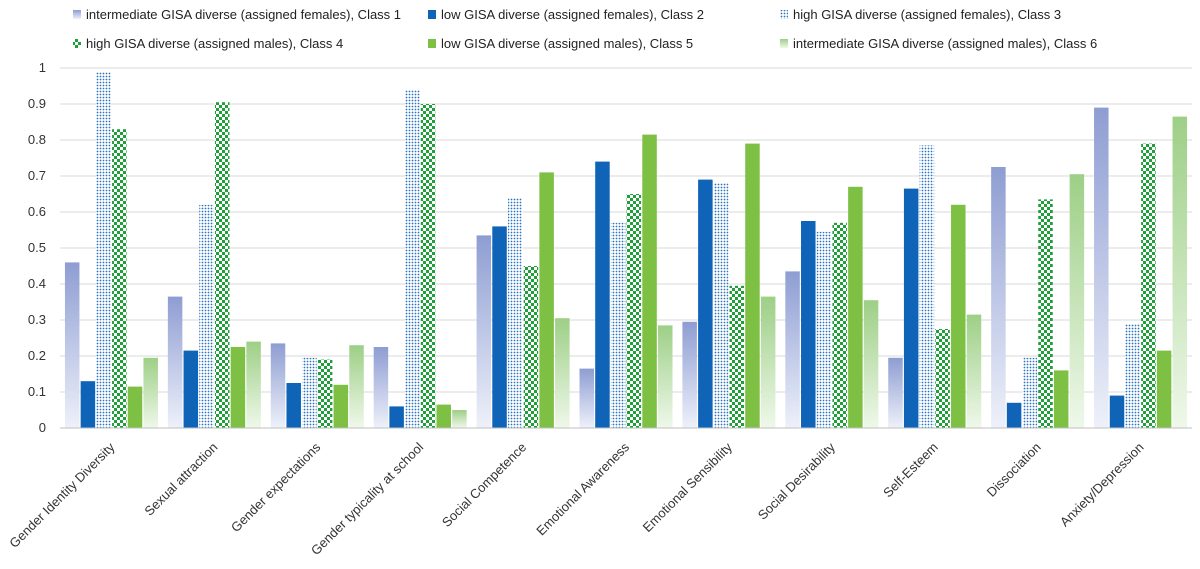  What do you see at coordinates (37, 139) in the screenshot?
I see `y-tick-label: 0.8` at bounding box center [37, 139].